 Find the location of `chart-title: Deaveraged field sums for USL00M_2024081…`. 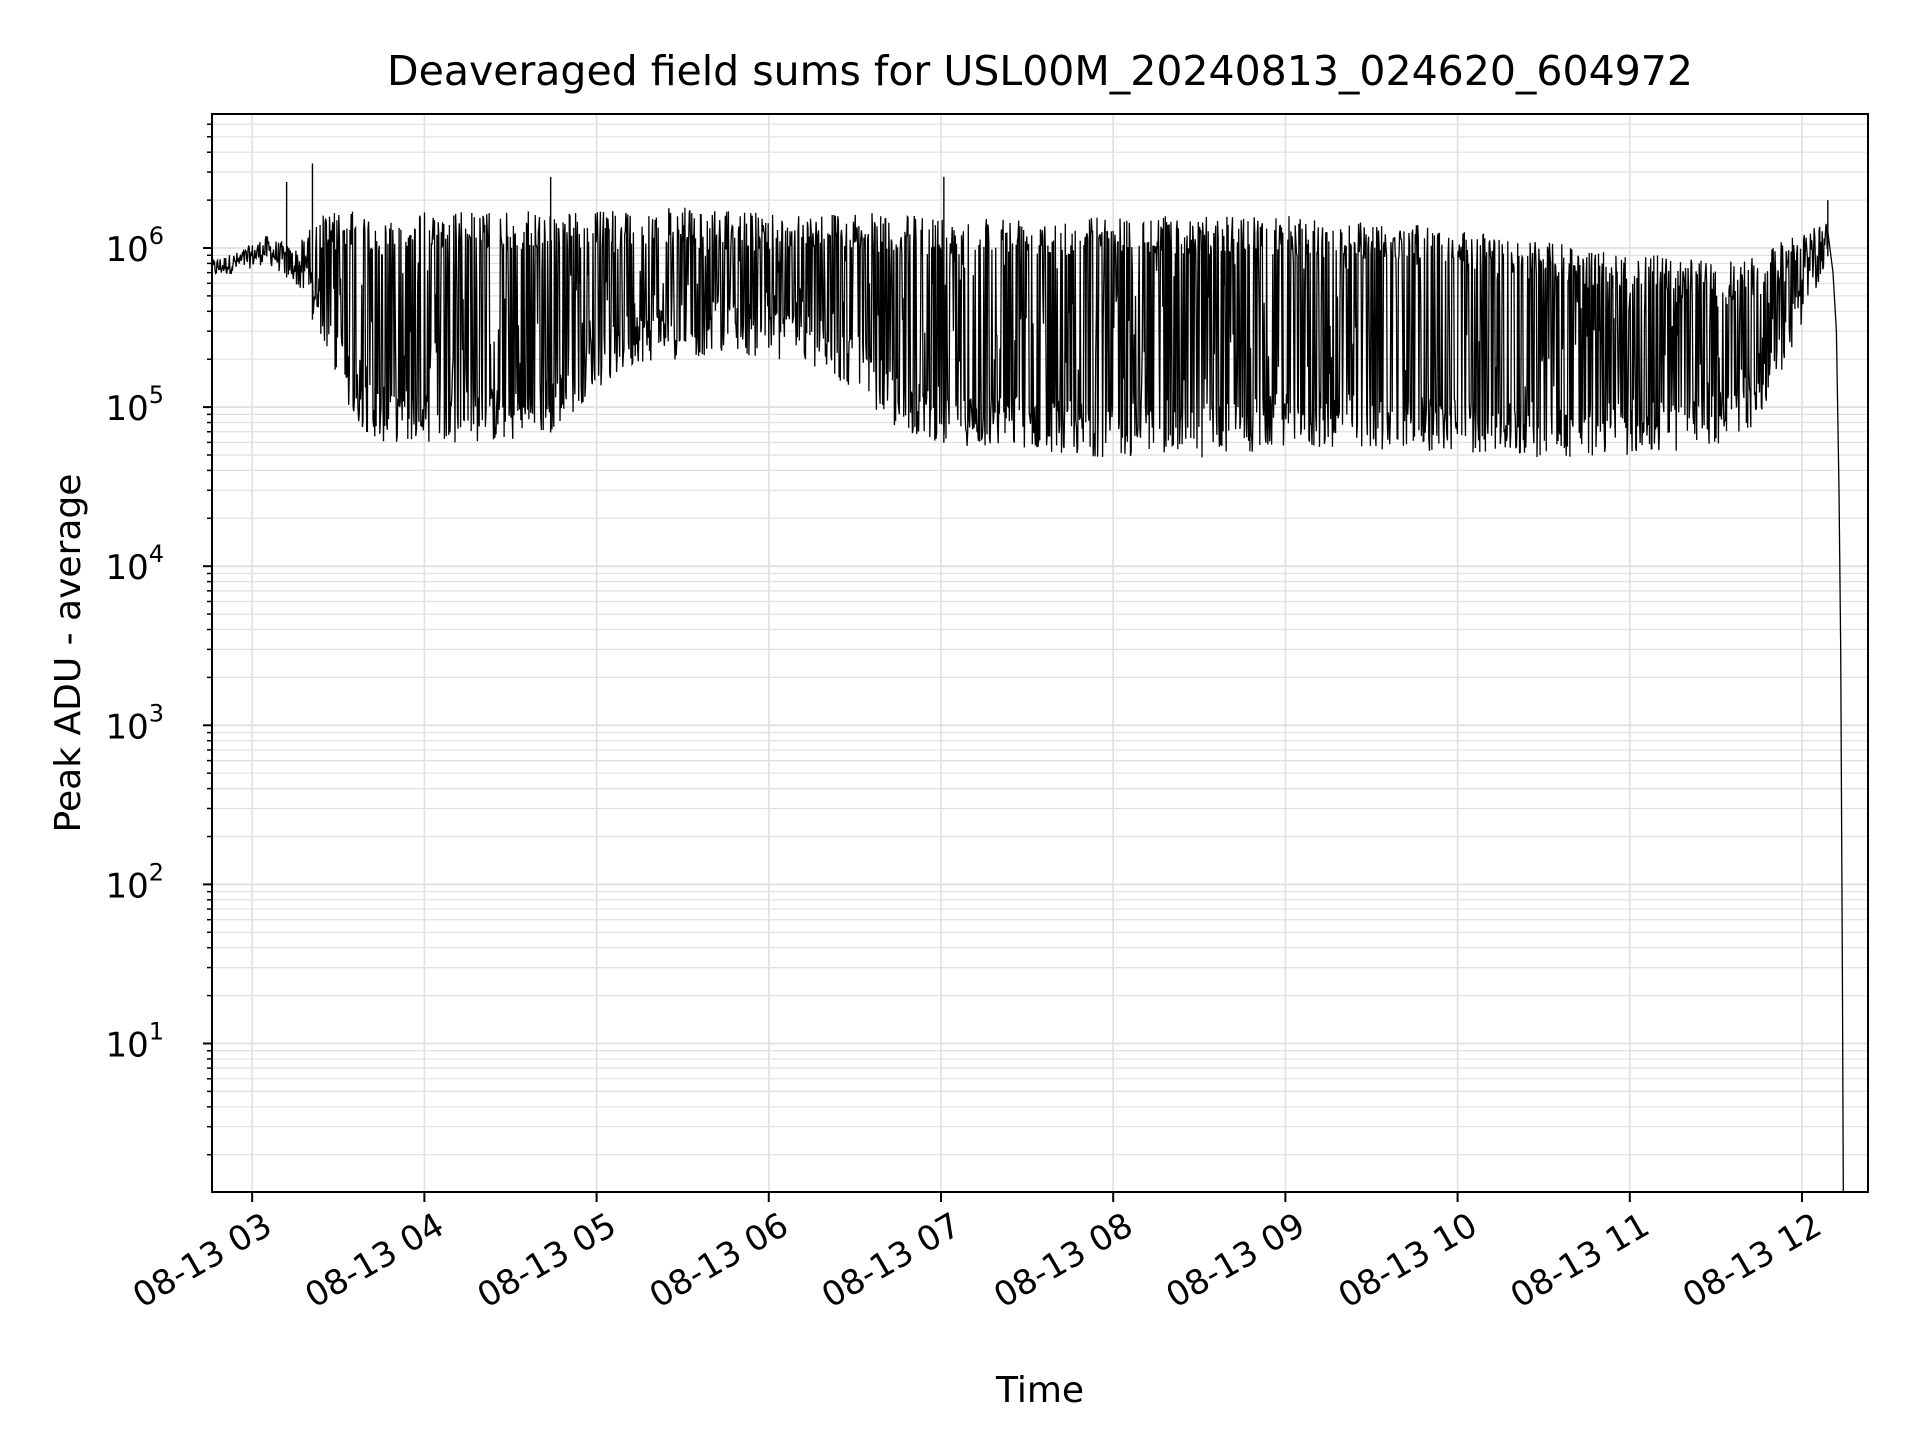

chart-title: Deaveraged field sums for USL00M_2024081… is located at coordinates (1040, 71).